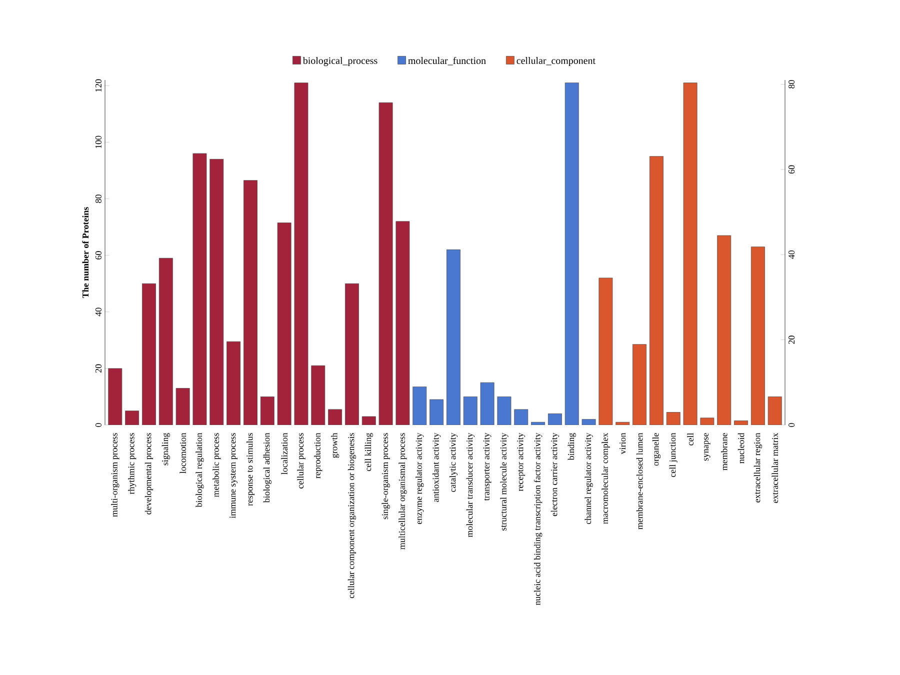 This screenshot has height=675, width=900. I want to click on x-tick-label: growth, so click(335, 445).